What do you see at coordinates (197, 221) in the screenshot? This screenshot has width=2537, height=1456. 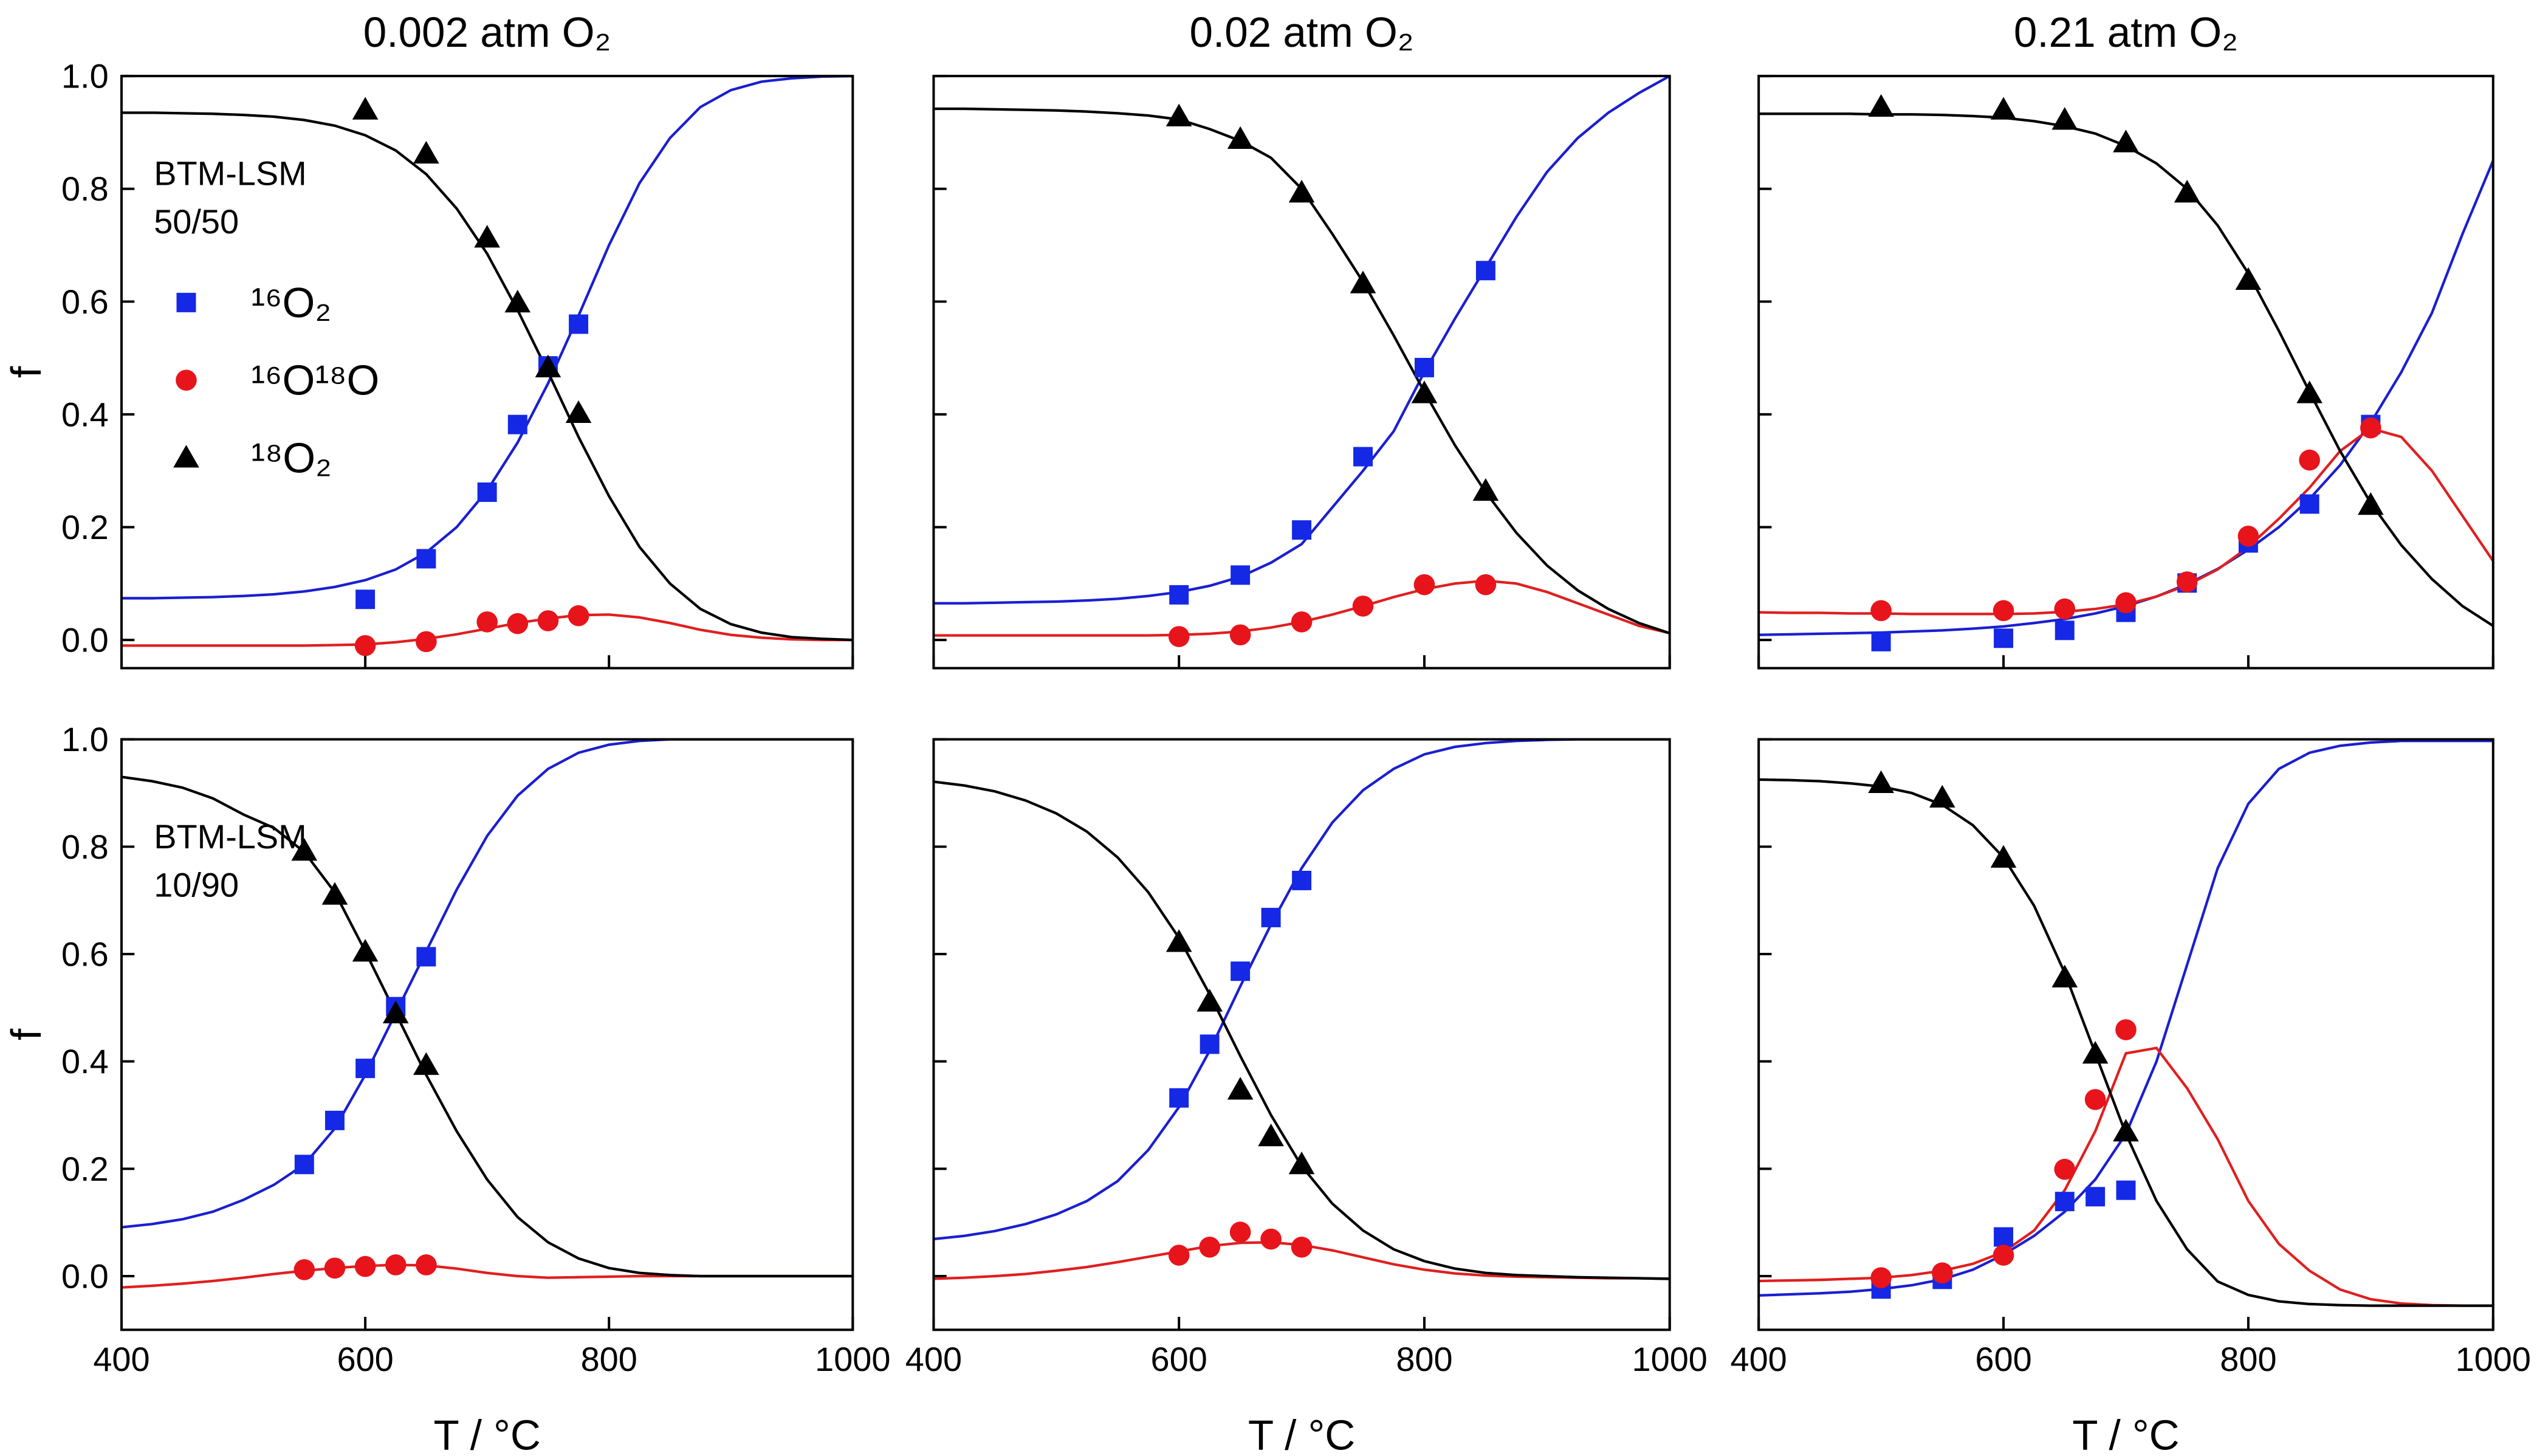 I see `annotation: 50/50` at bounding box center [197, 221].